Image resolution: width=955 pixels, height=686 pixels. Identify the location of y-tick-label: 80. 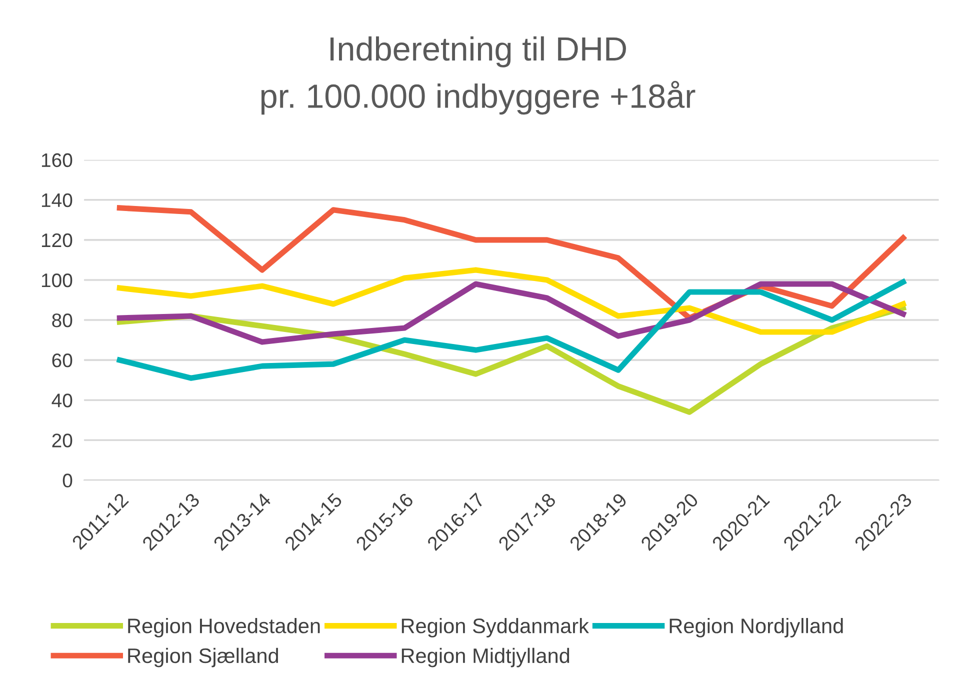
(62, 320).